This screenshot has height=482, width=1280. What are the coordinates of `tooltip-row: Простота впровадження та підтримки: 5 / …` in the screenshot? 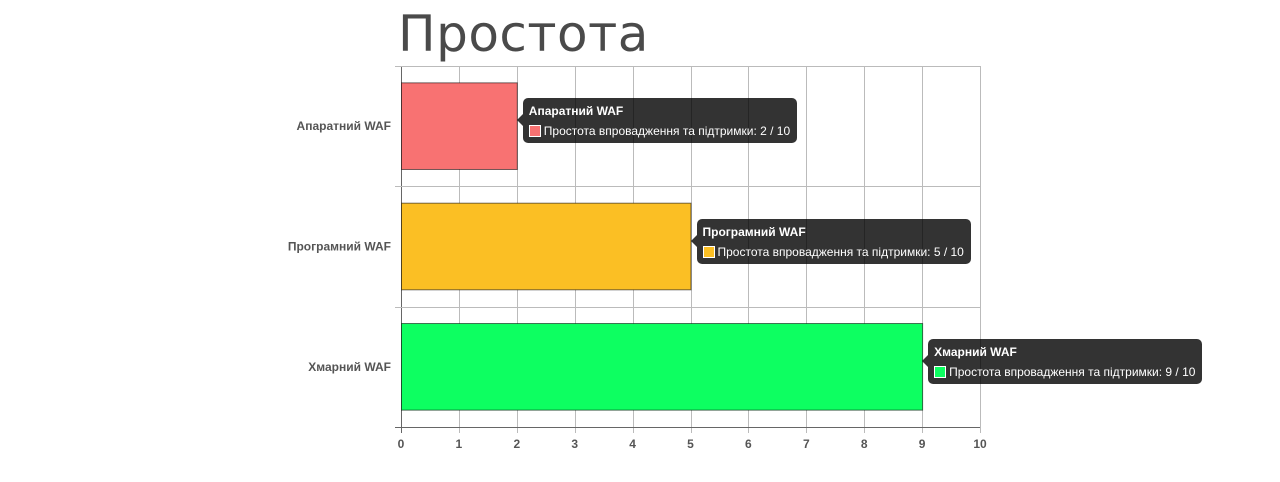 It's located at (833, 251).